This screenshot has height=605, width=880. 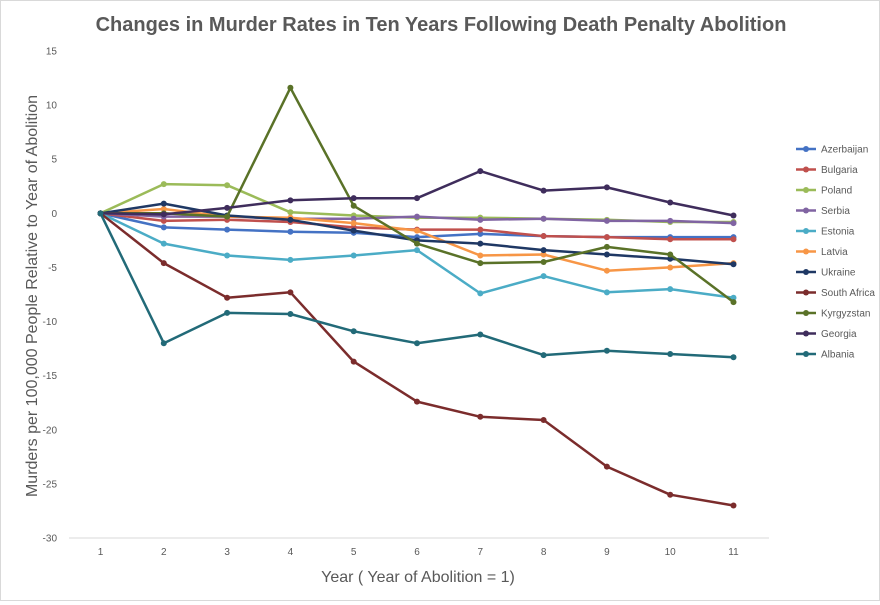 What do you see at coordinates (52, 268) in the screenshot?
I see `y-tick-label: -5` at bounding box center [52, 268].